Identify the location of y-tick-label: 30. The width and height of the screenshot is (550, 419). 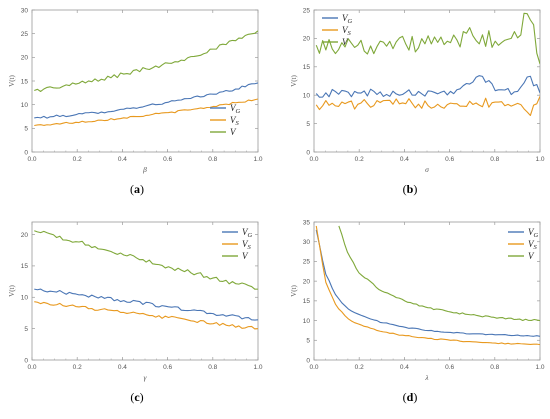
(25, 10).